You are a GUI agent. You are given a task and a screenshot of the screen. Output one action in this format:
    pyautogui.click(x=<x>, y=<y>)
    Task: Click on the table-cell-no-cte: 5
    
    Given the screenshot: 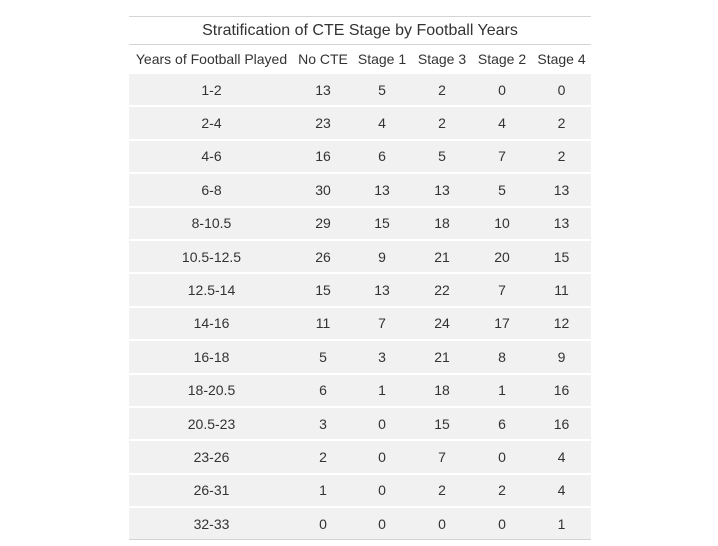 What is the action you would take?
    pyautogui.click(x=323, y=357)
    